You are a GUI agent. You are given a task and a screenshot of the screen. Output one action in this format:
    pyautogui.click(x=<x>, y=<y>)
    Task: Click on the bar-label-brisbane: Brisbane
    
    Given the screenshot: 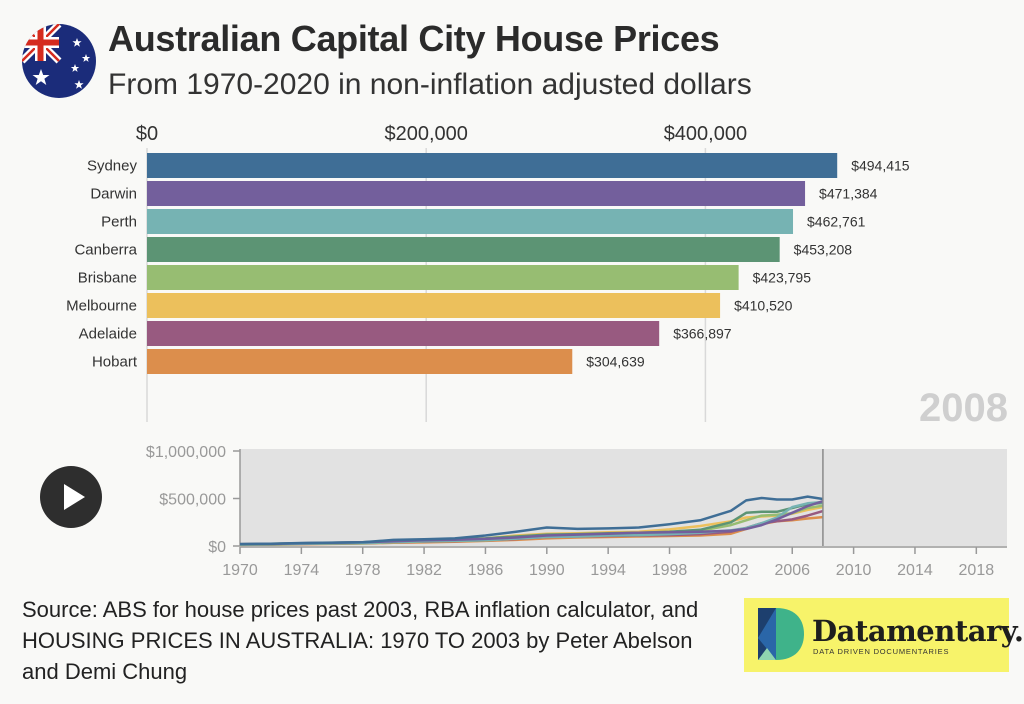 What is the action you would take?
    pyautogui.click(x=107, y=278)
    